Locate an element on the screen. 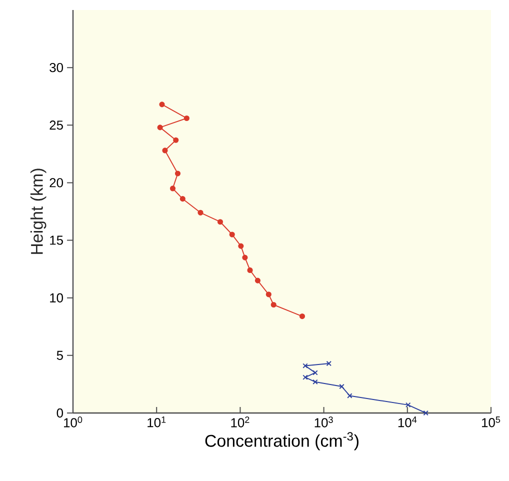 This screenshot has width=509, height=481. y-tick-label: 15 is located at coordinates (56, 240).